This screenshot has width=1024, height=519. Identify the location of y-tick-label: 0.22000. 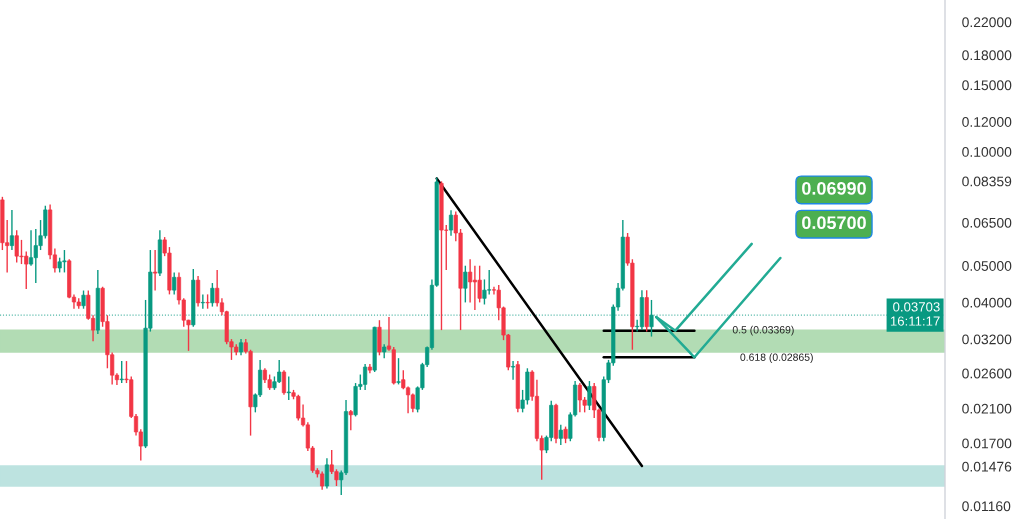
(987, 22).